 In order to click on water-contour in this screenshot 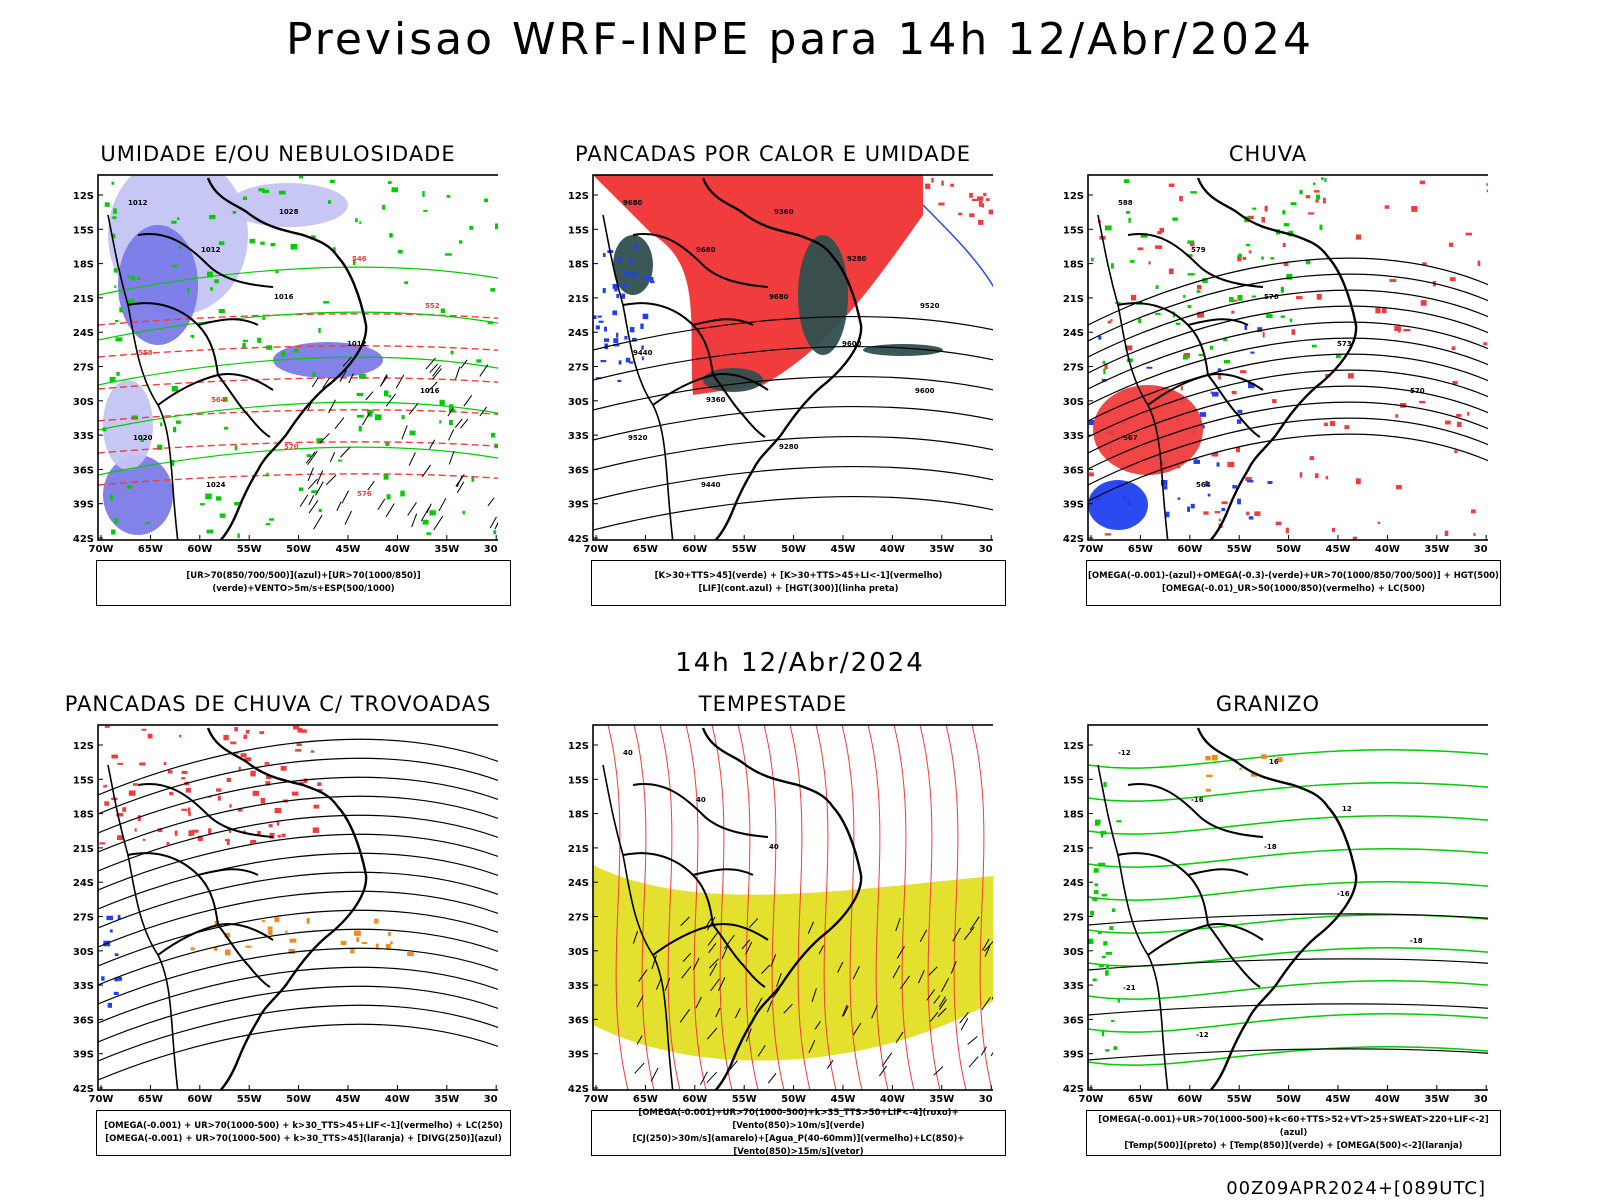, I will do `click(826, 907)`.